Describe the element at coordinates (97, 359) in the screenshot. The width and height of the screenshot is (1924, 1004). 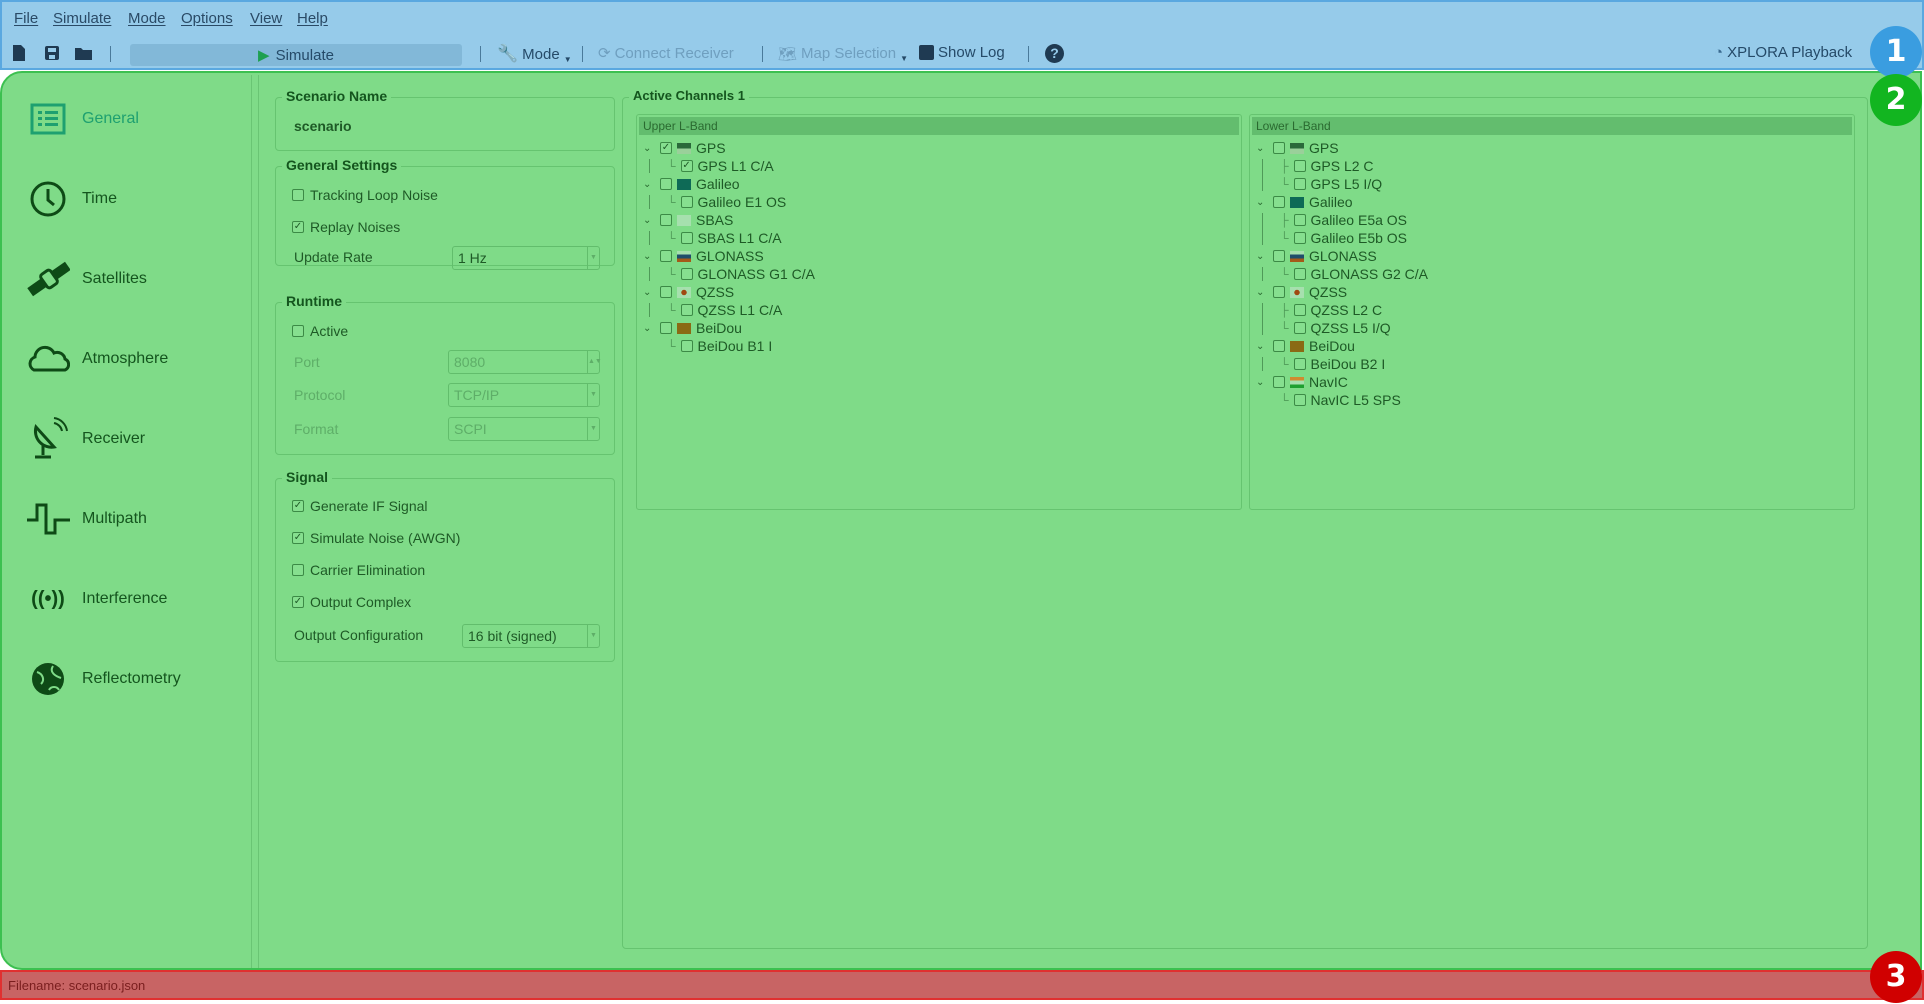
I see `sidebar-item-atmosphere: Atmosphere` at that location.